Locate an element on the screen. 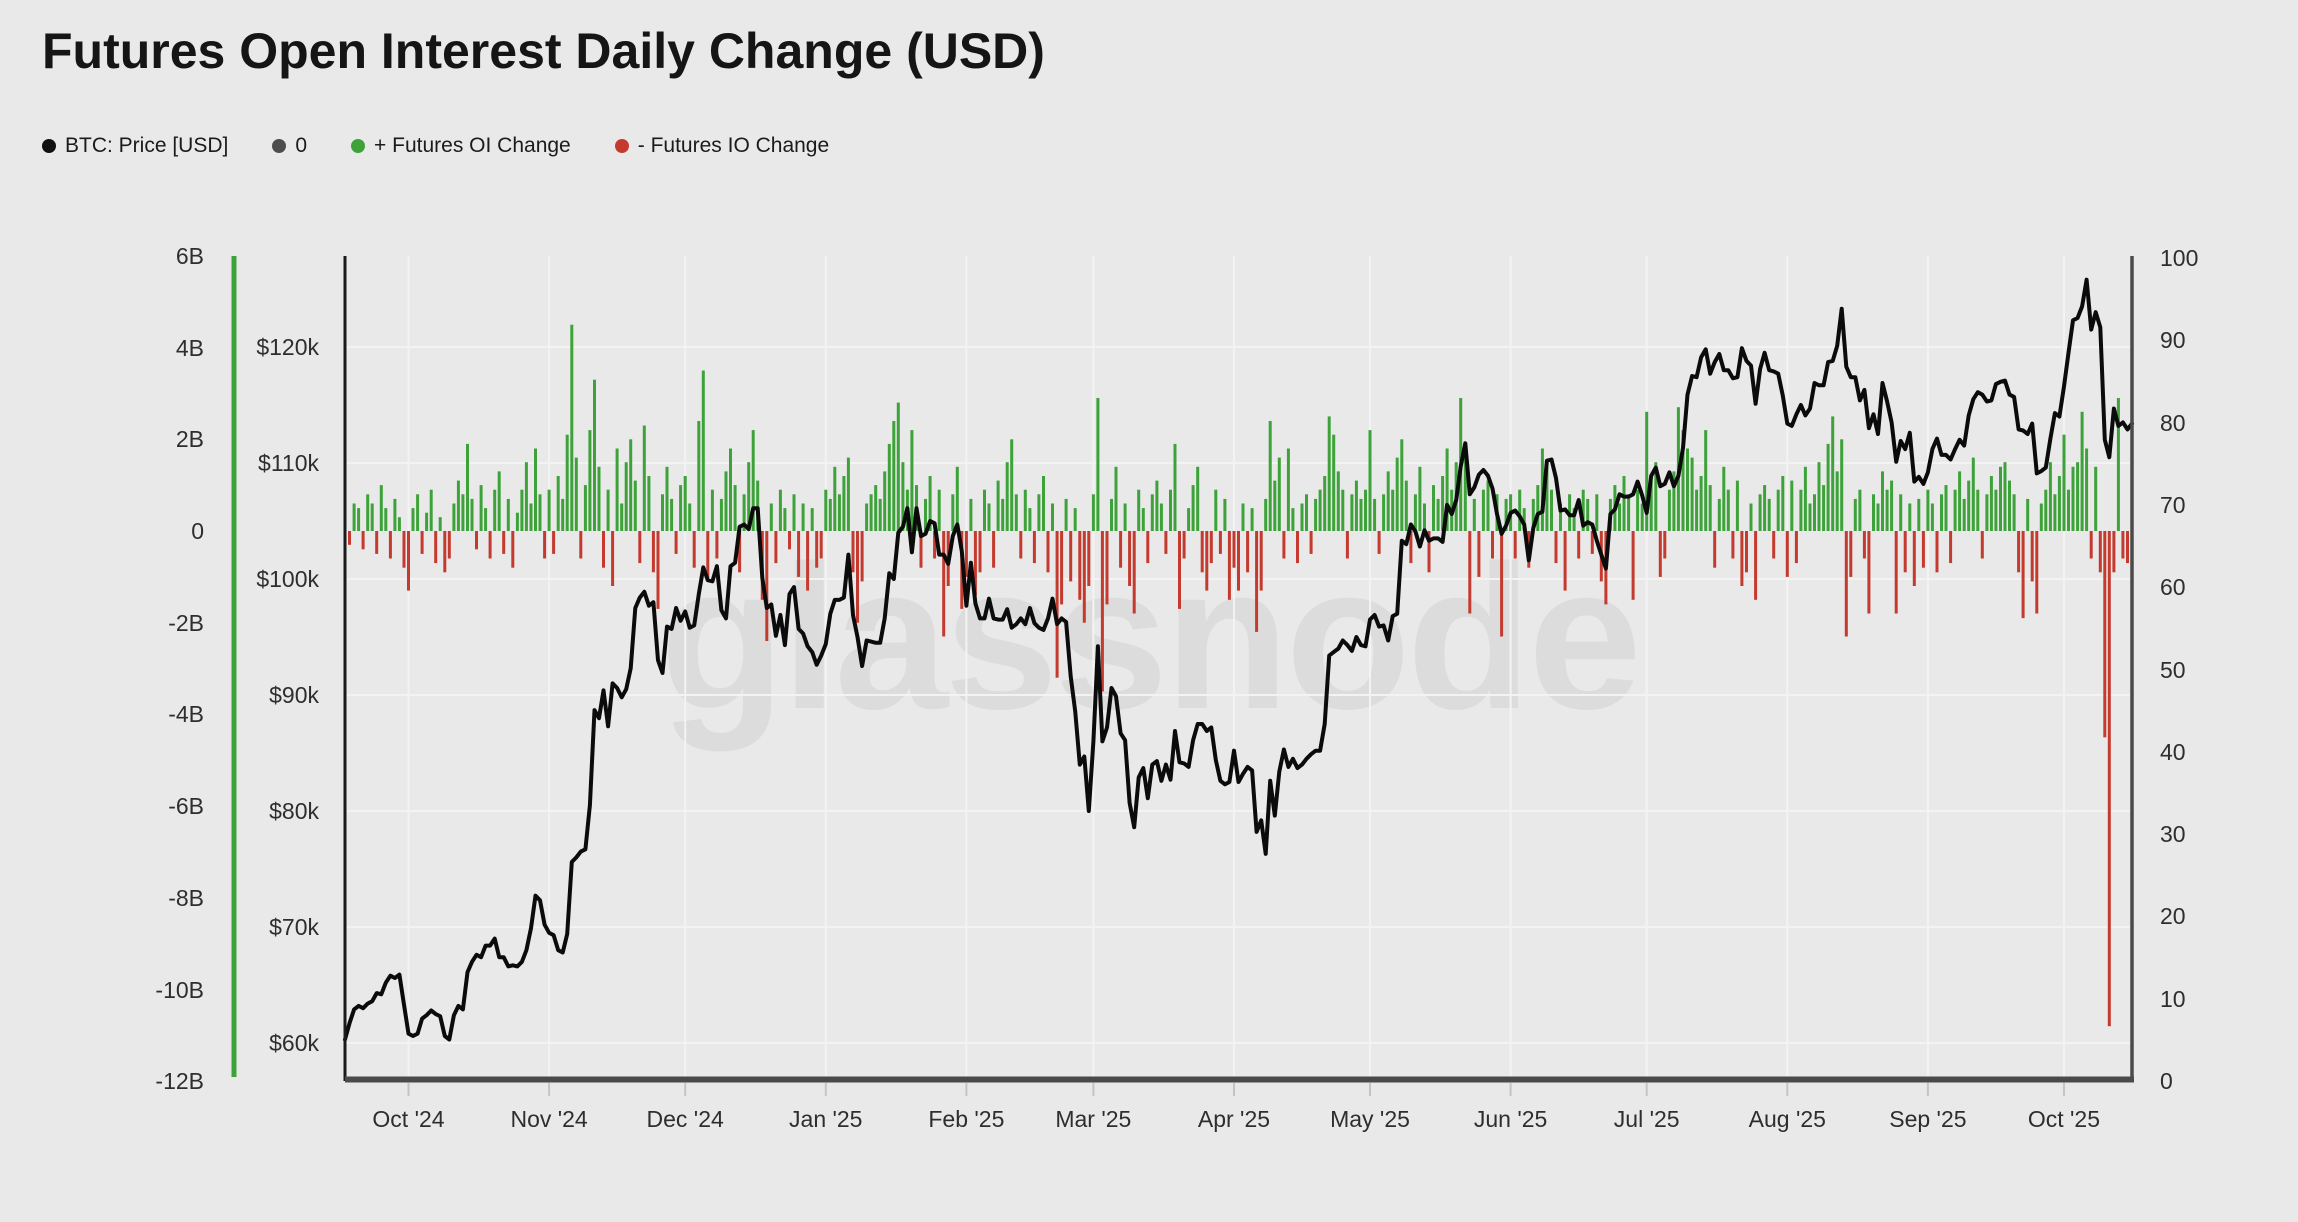 Image resolution: width=2298 pixels, height=1222 pixels. oi-axis-tick-label: -4B is located at coordinates (186, 714).